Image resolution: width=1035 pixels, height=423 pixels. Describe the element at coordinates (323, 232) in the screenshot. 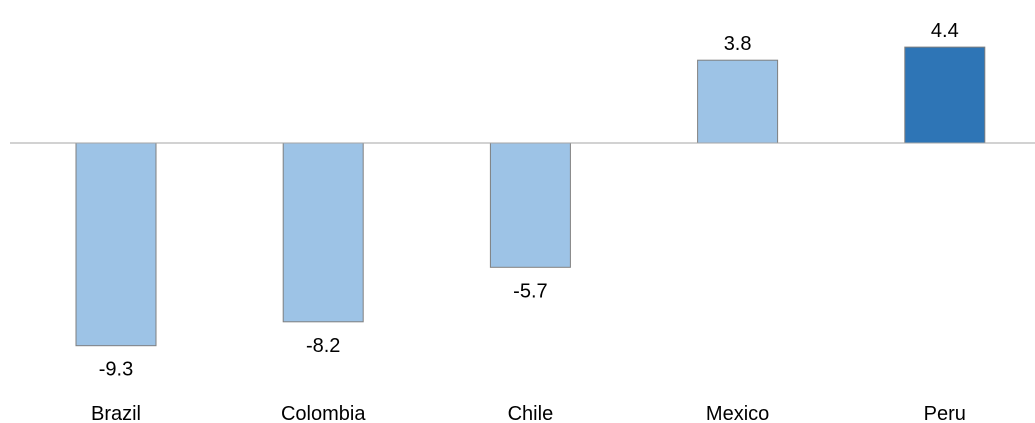

I see `bar-colombia` at that location.